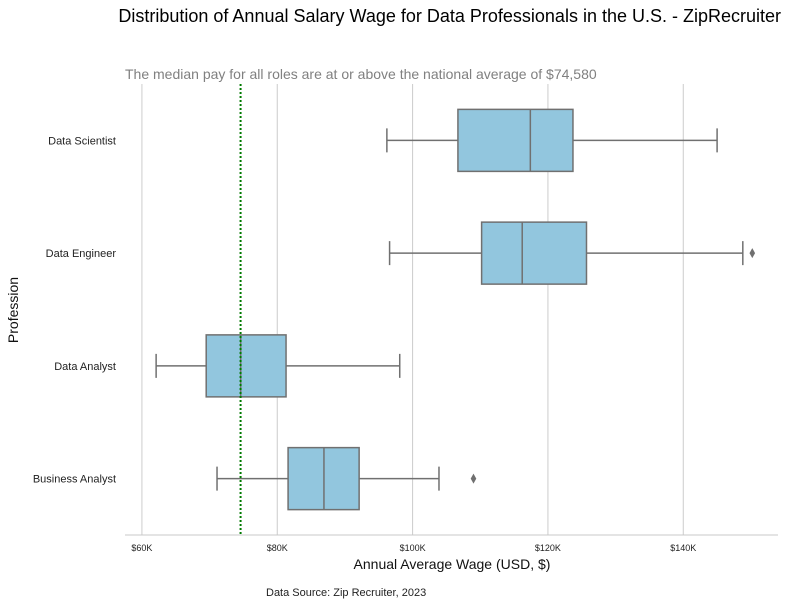 This screenshot has width=789, height=605. What do you see at coordinates (141, 548) in the screenshot?
I see `x-tick-label: $60K` at bounding box center [141, 548].